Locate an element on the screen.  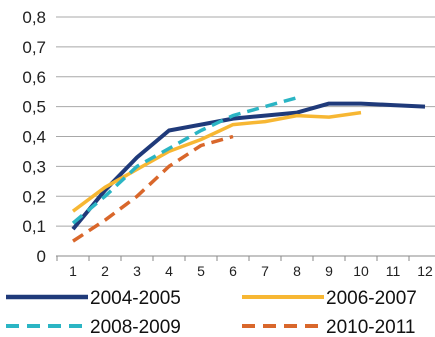
x-tick-label: 5 is located at coordinates (201, 271).